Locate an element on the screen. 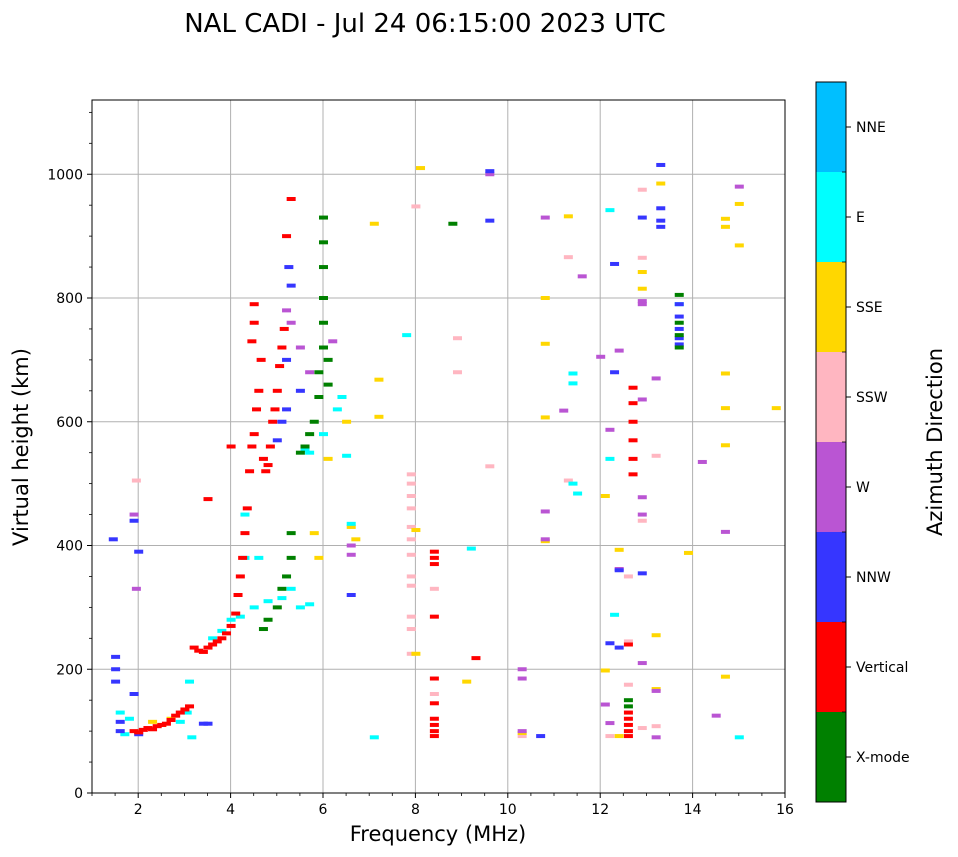 The image size is (958, 857). x-tick-label: 10 is located at coordinates (508, 810).